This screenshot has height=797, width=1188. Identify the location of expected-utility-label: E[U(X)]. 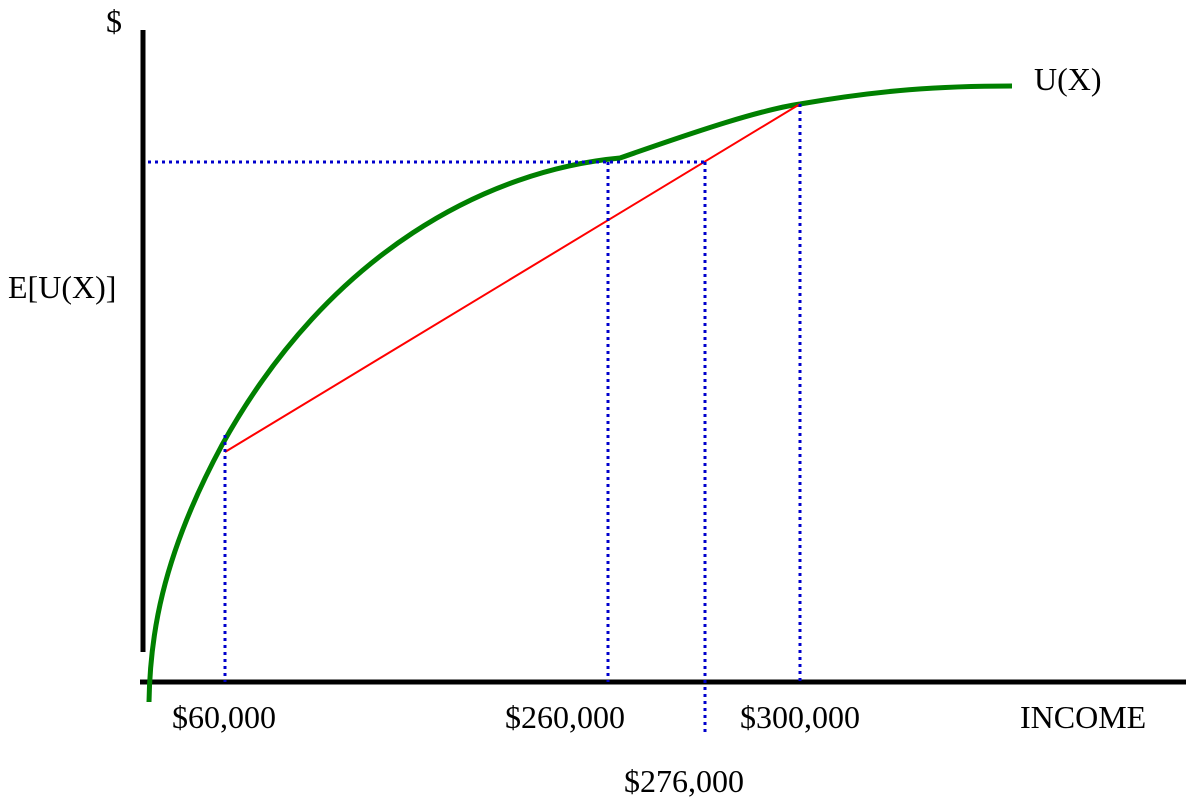
(62, 287).